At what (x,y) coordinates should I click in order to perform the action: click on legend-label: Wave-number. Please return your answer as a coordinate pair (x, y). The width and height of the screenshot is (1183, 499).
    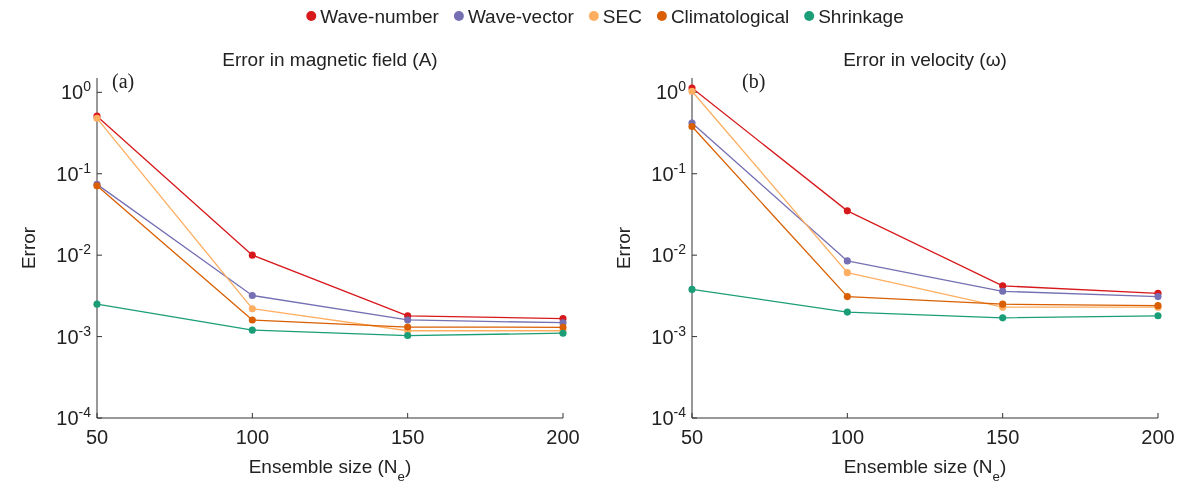
    Looking at the image, I should click on (380, 16).